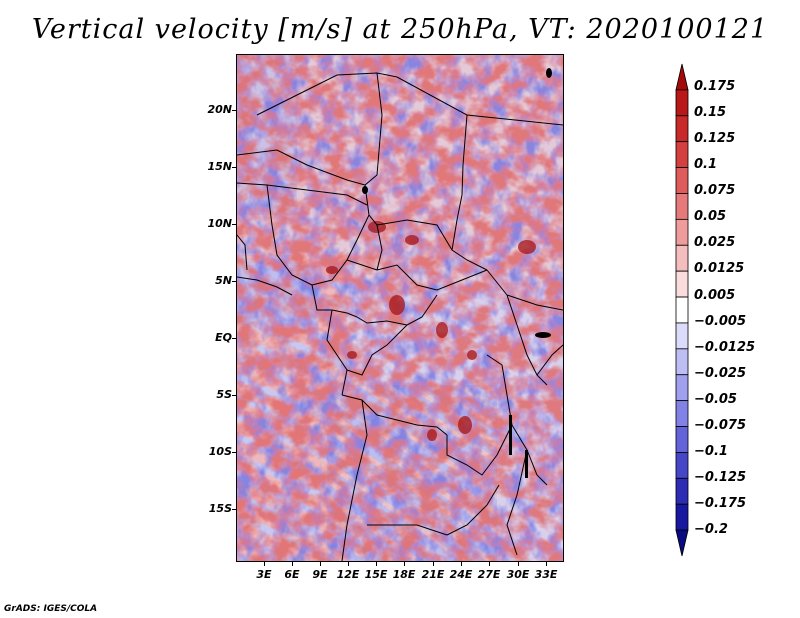 The height and width of the screenshot is (618, 800). I want to click on lat-label-5s: 5S, so click(224, 394).